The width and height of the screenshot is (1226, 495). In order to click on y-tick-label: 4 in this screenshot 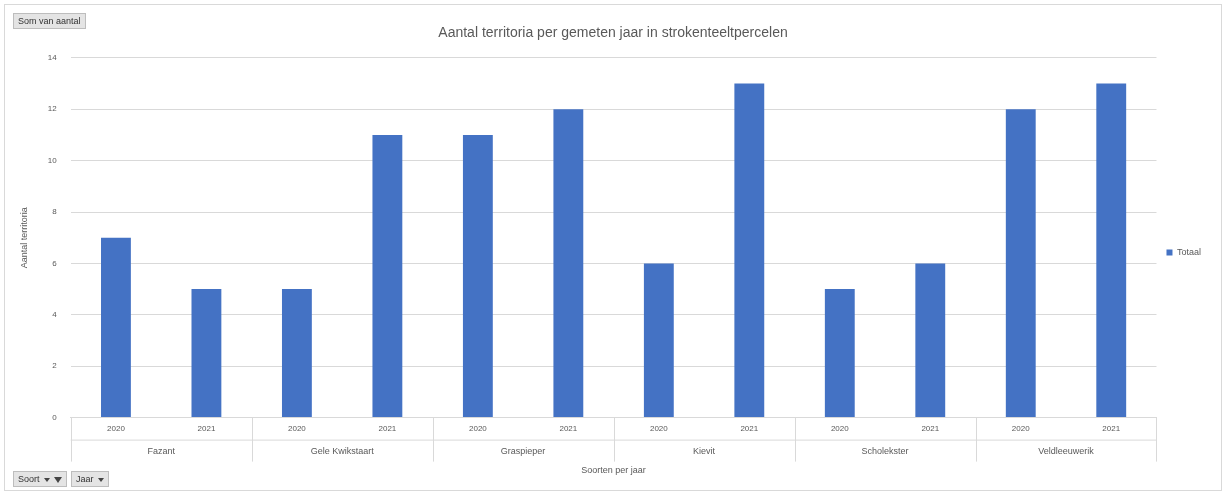, I will do `click(55, 314)`.